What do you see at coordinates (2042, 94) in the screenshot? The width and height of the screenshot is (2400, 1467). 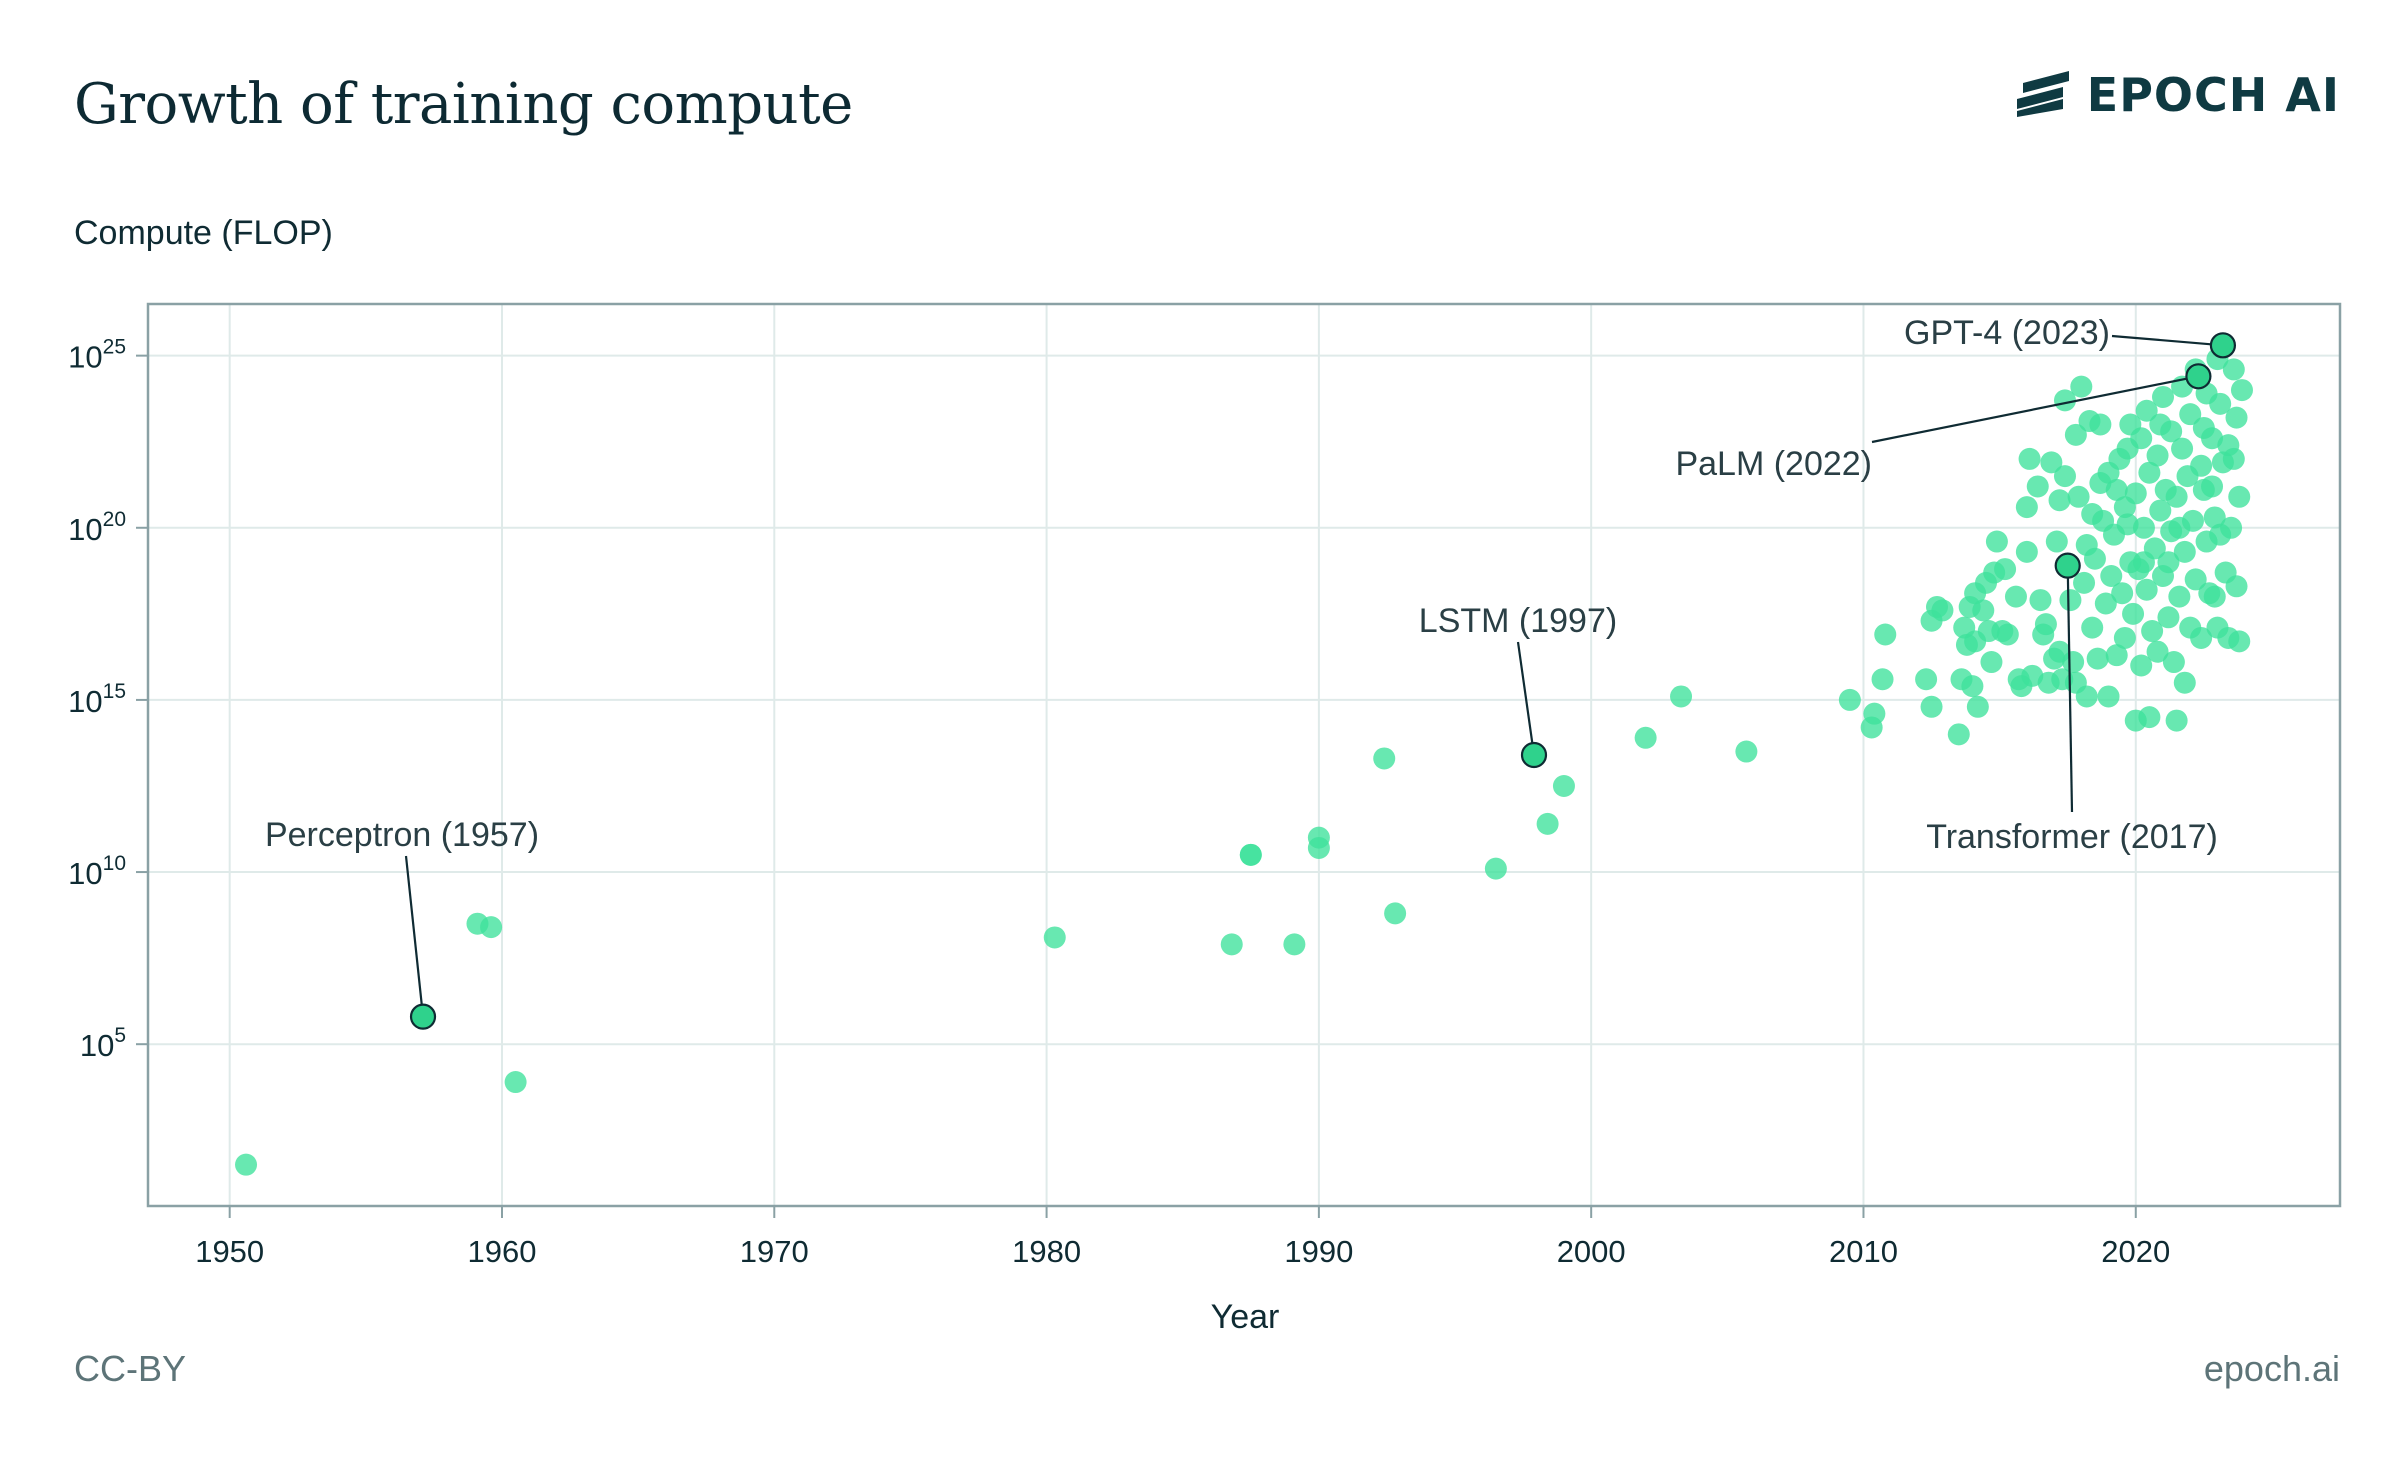 I see `epoch-logo-icon` at bounding box center [2042, 94].